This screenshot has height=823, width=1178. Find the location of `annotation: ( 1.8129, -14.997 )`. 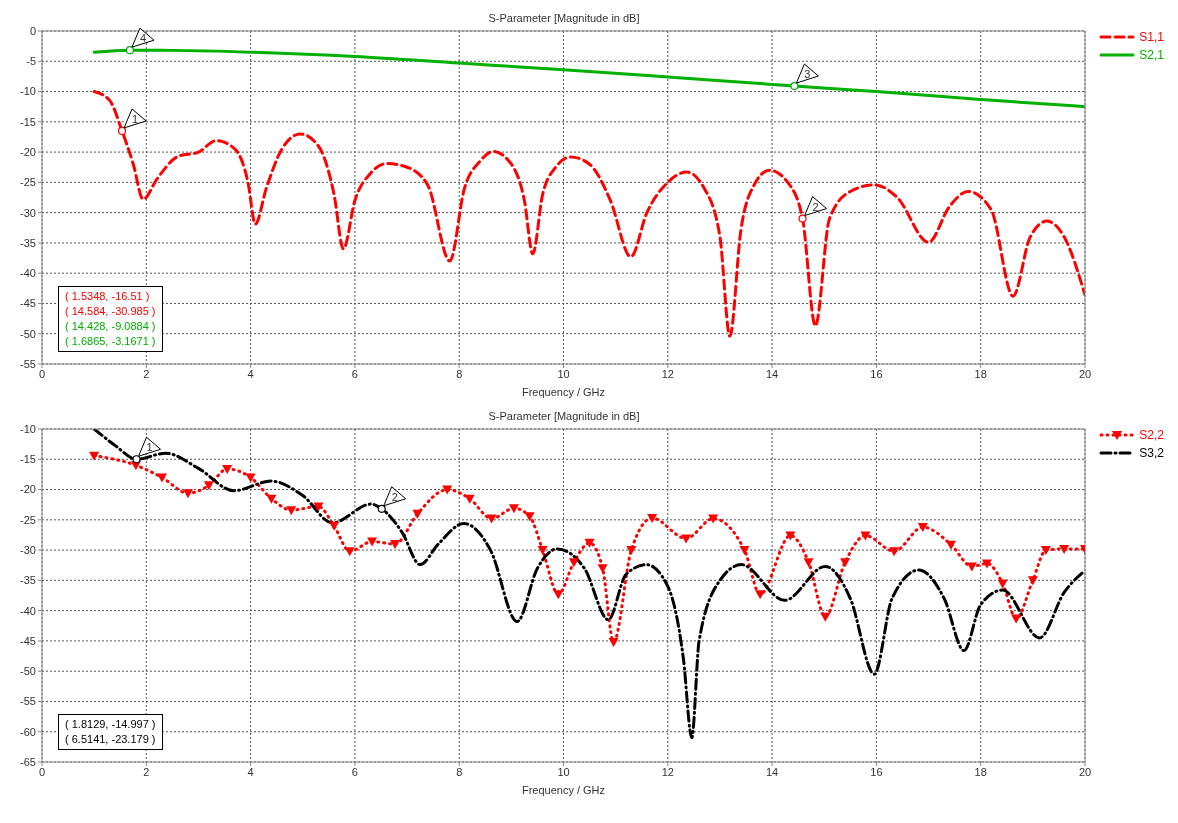

annotation: ( 1.8129, -14.997 ) is located at coordinates (110, 724).